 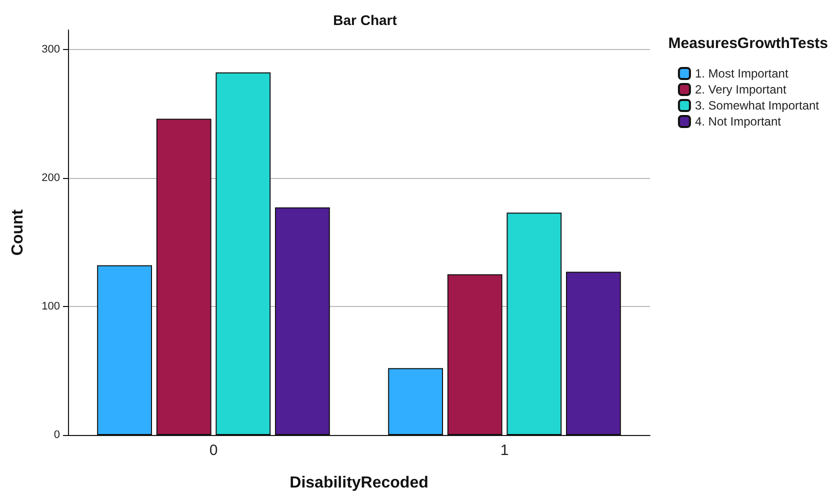 What do you see at coordinates (51, 178) in the screenshot?
I see `y-tick-label: 200` at bounding box center [51, 178].